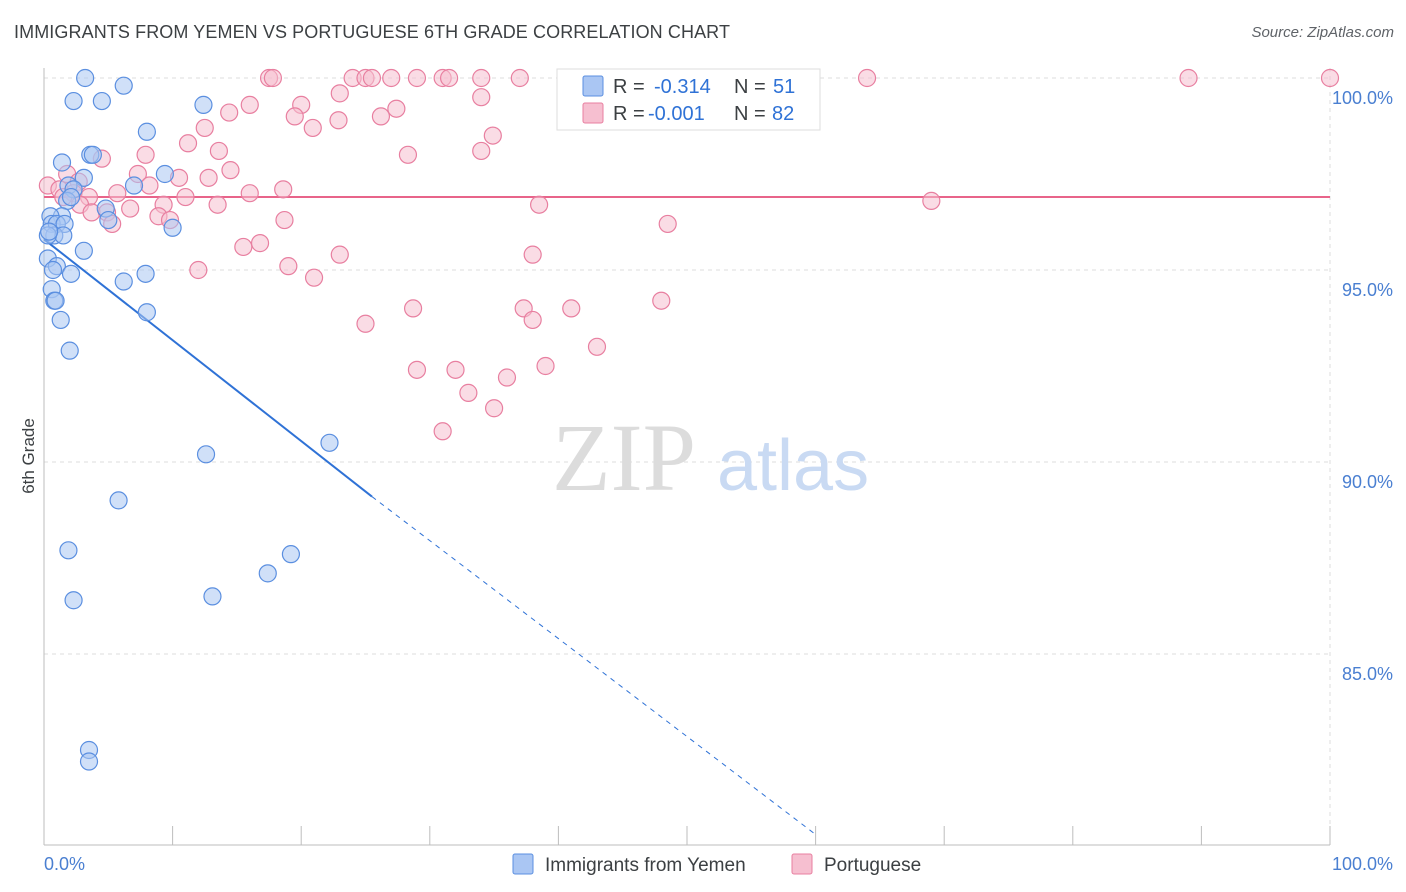 The image size is (1406, 892). Describe the element at coordinates (1367, 674) in the screenshot. I see `y-tick-label-85: 85.0%` at that location.